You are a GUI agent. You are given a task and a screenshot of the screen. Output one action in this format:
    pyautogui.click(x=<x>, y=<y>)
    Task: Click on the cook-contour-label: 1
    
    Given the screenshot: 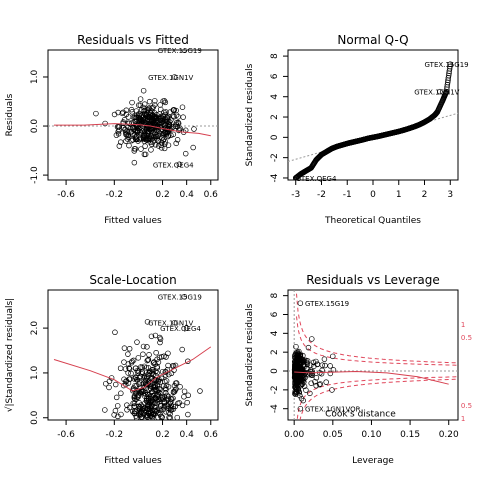 What is the action you would take?
    pyautogui.click(x=463, y=325)
    